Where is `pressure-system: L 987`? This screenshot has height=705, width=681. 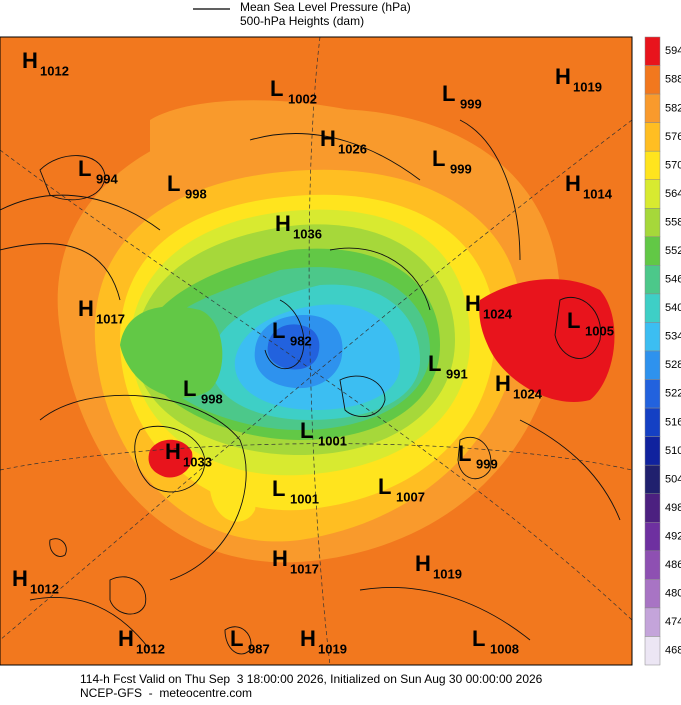 pressure-system: L 987 is located at coordinates (250, 641).